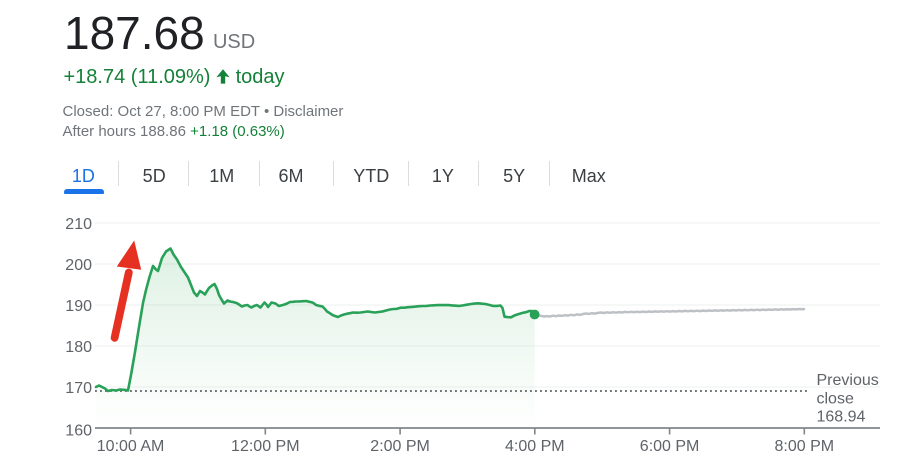  Describe the element at coordinates (131, 446) in the screenshot. I see `svg-text: 10:00 AM` at that location.